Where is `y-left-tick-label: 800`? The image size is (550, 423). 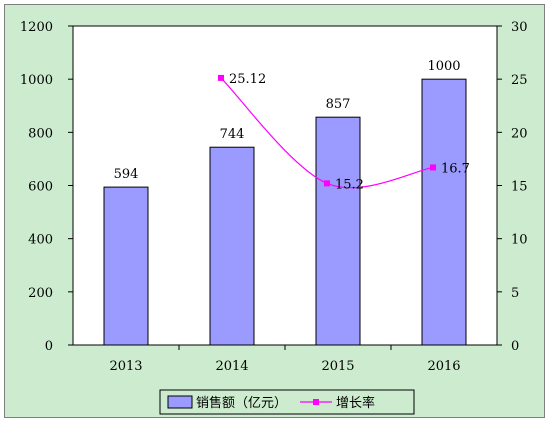 y-left-tick-label: 800 is located at coordinates (40, 133).